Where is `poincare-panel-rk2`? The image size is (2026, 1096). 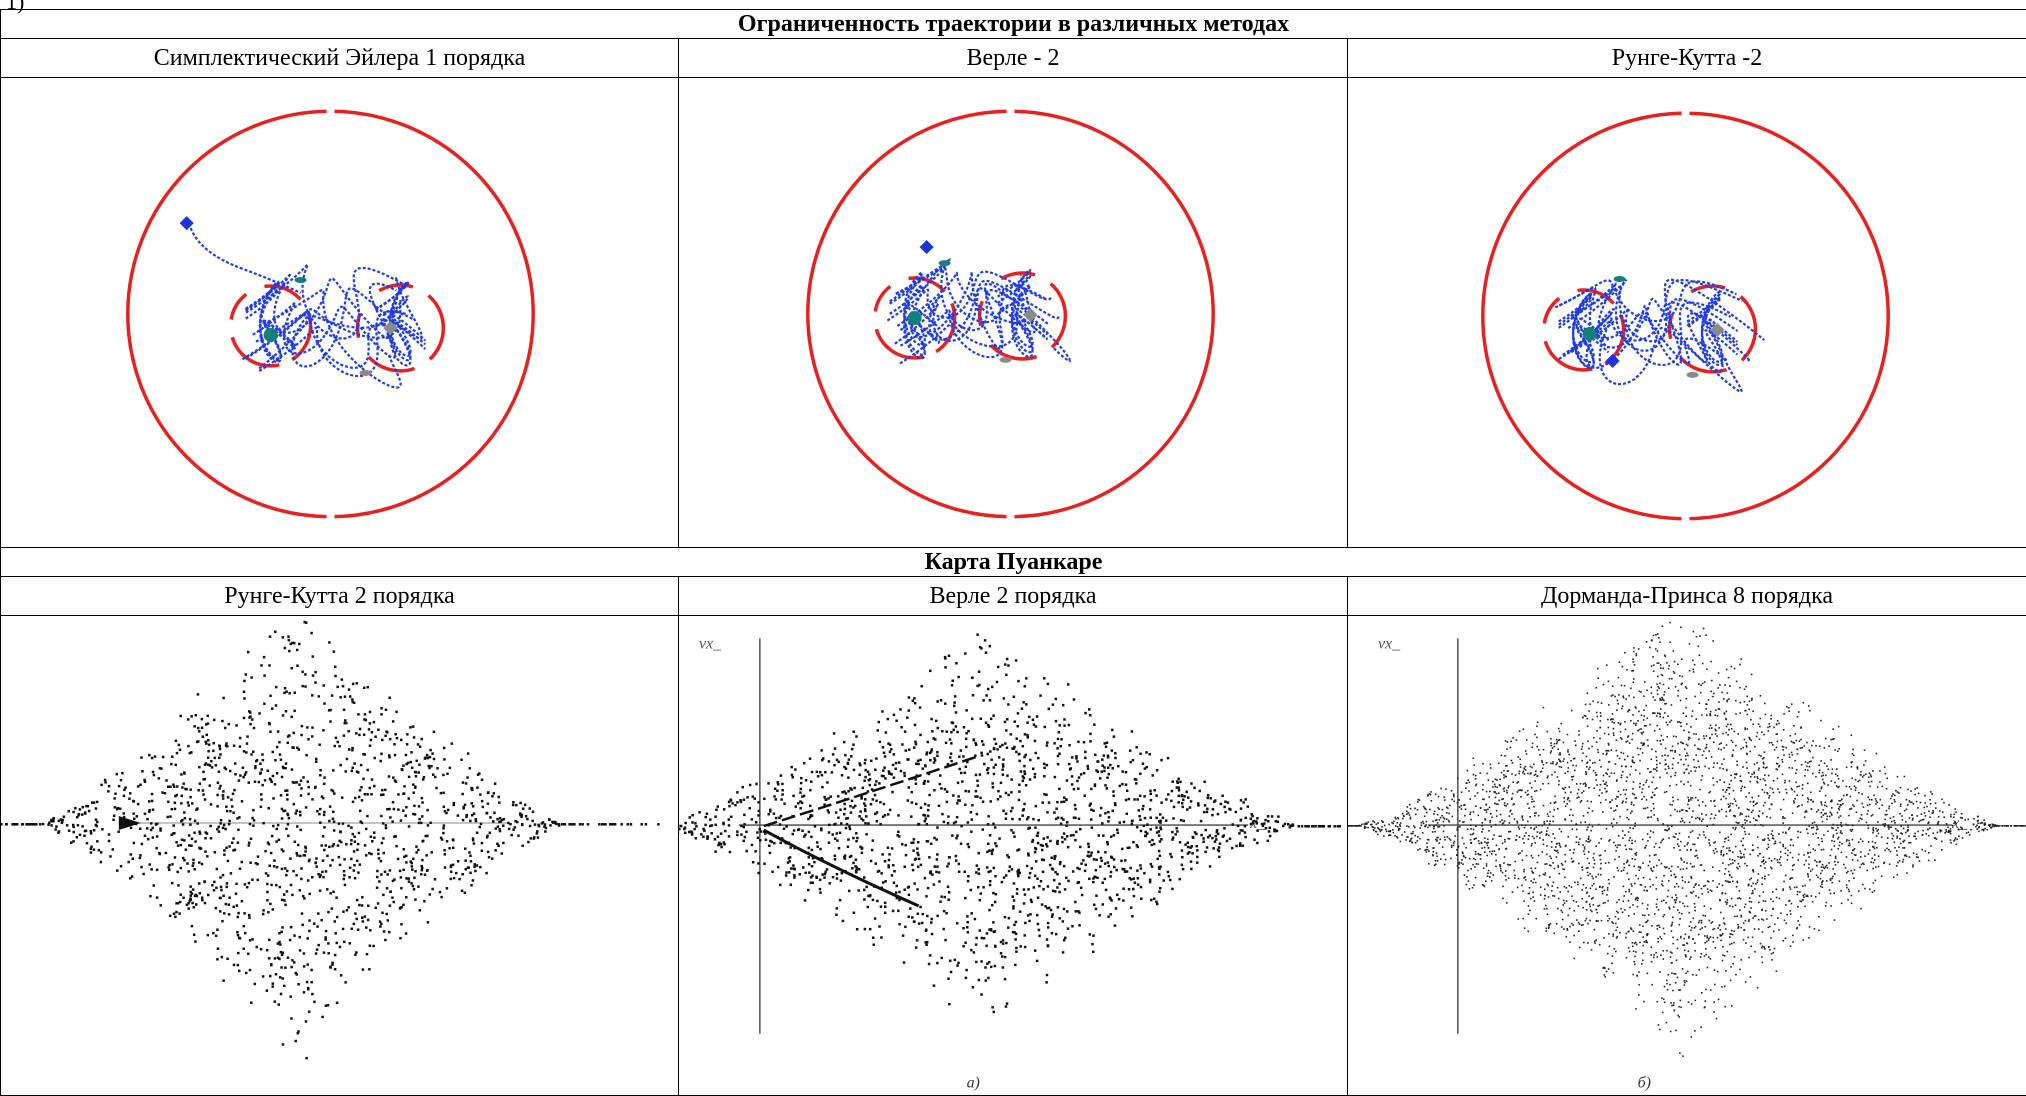 poincare-panel-rk2 is located at coordinates (340, 856).